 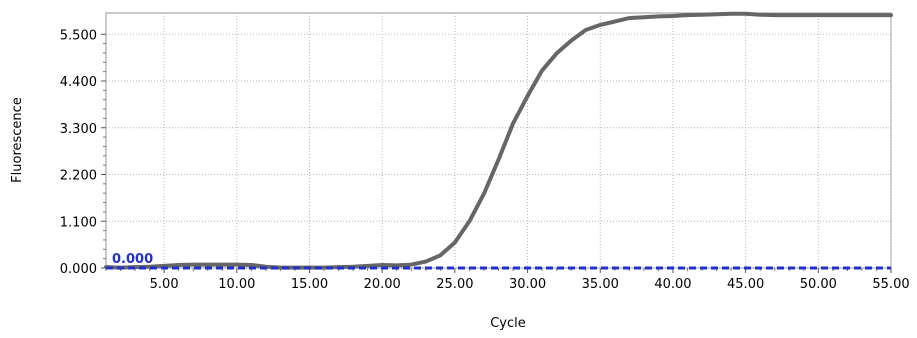 What do you see at coordinates (78, 269) in the screenshot?
I see `y-tick-label: 0.000` at bounding box center [78, 269].